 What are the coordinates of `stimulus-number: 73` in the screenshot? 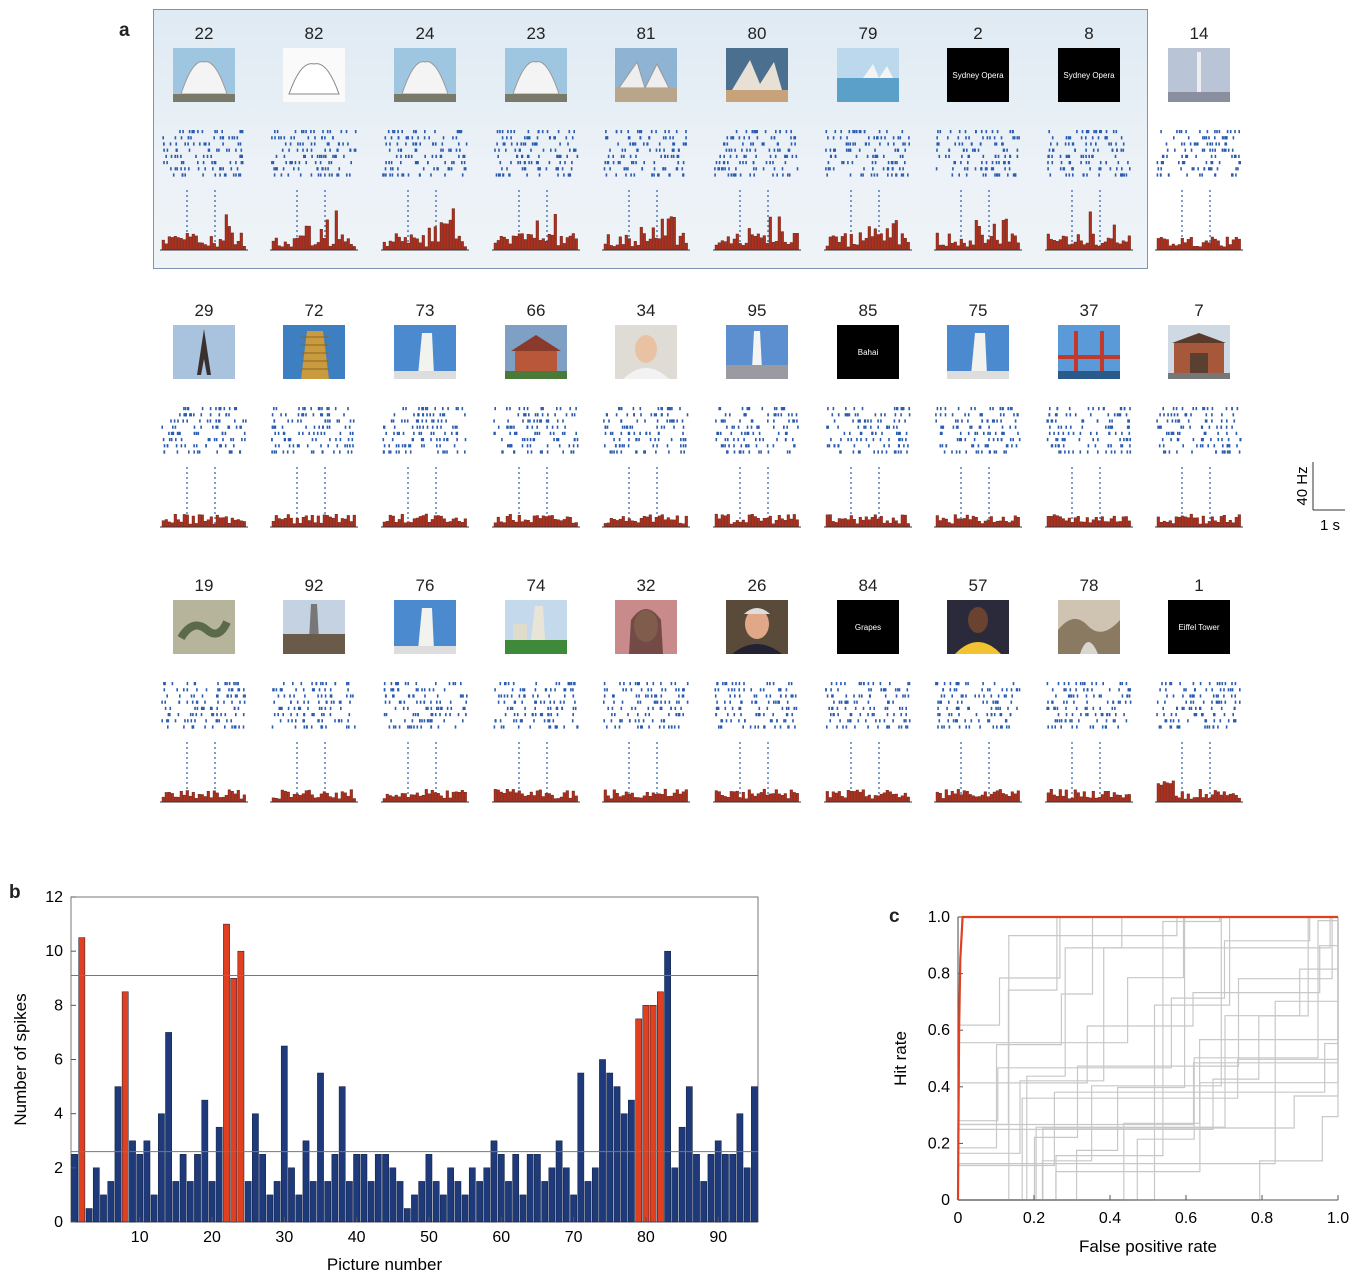 It's located at (425, 310).